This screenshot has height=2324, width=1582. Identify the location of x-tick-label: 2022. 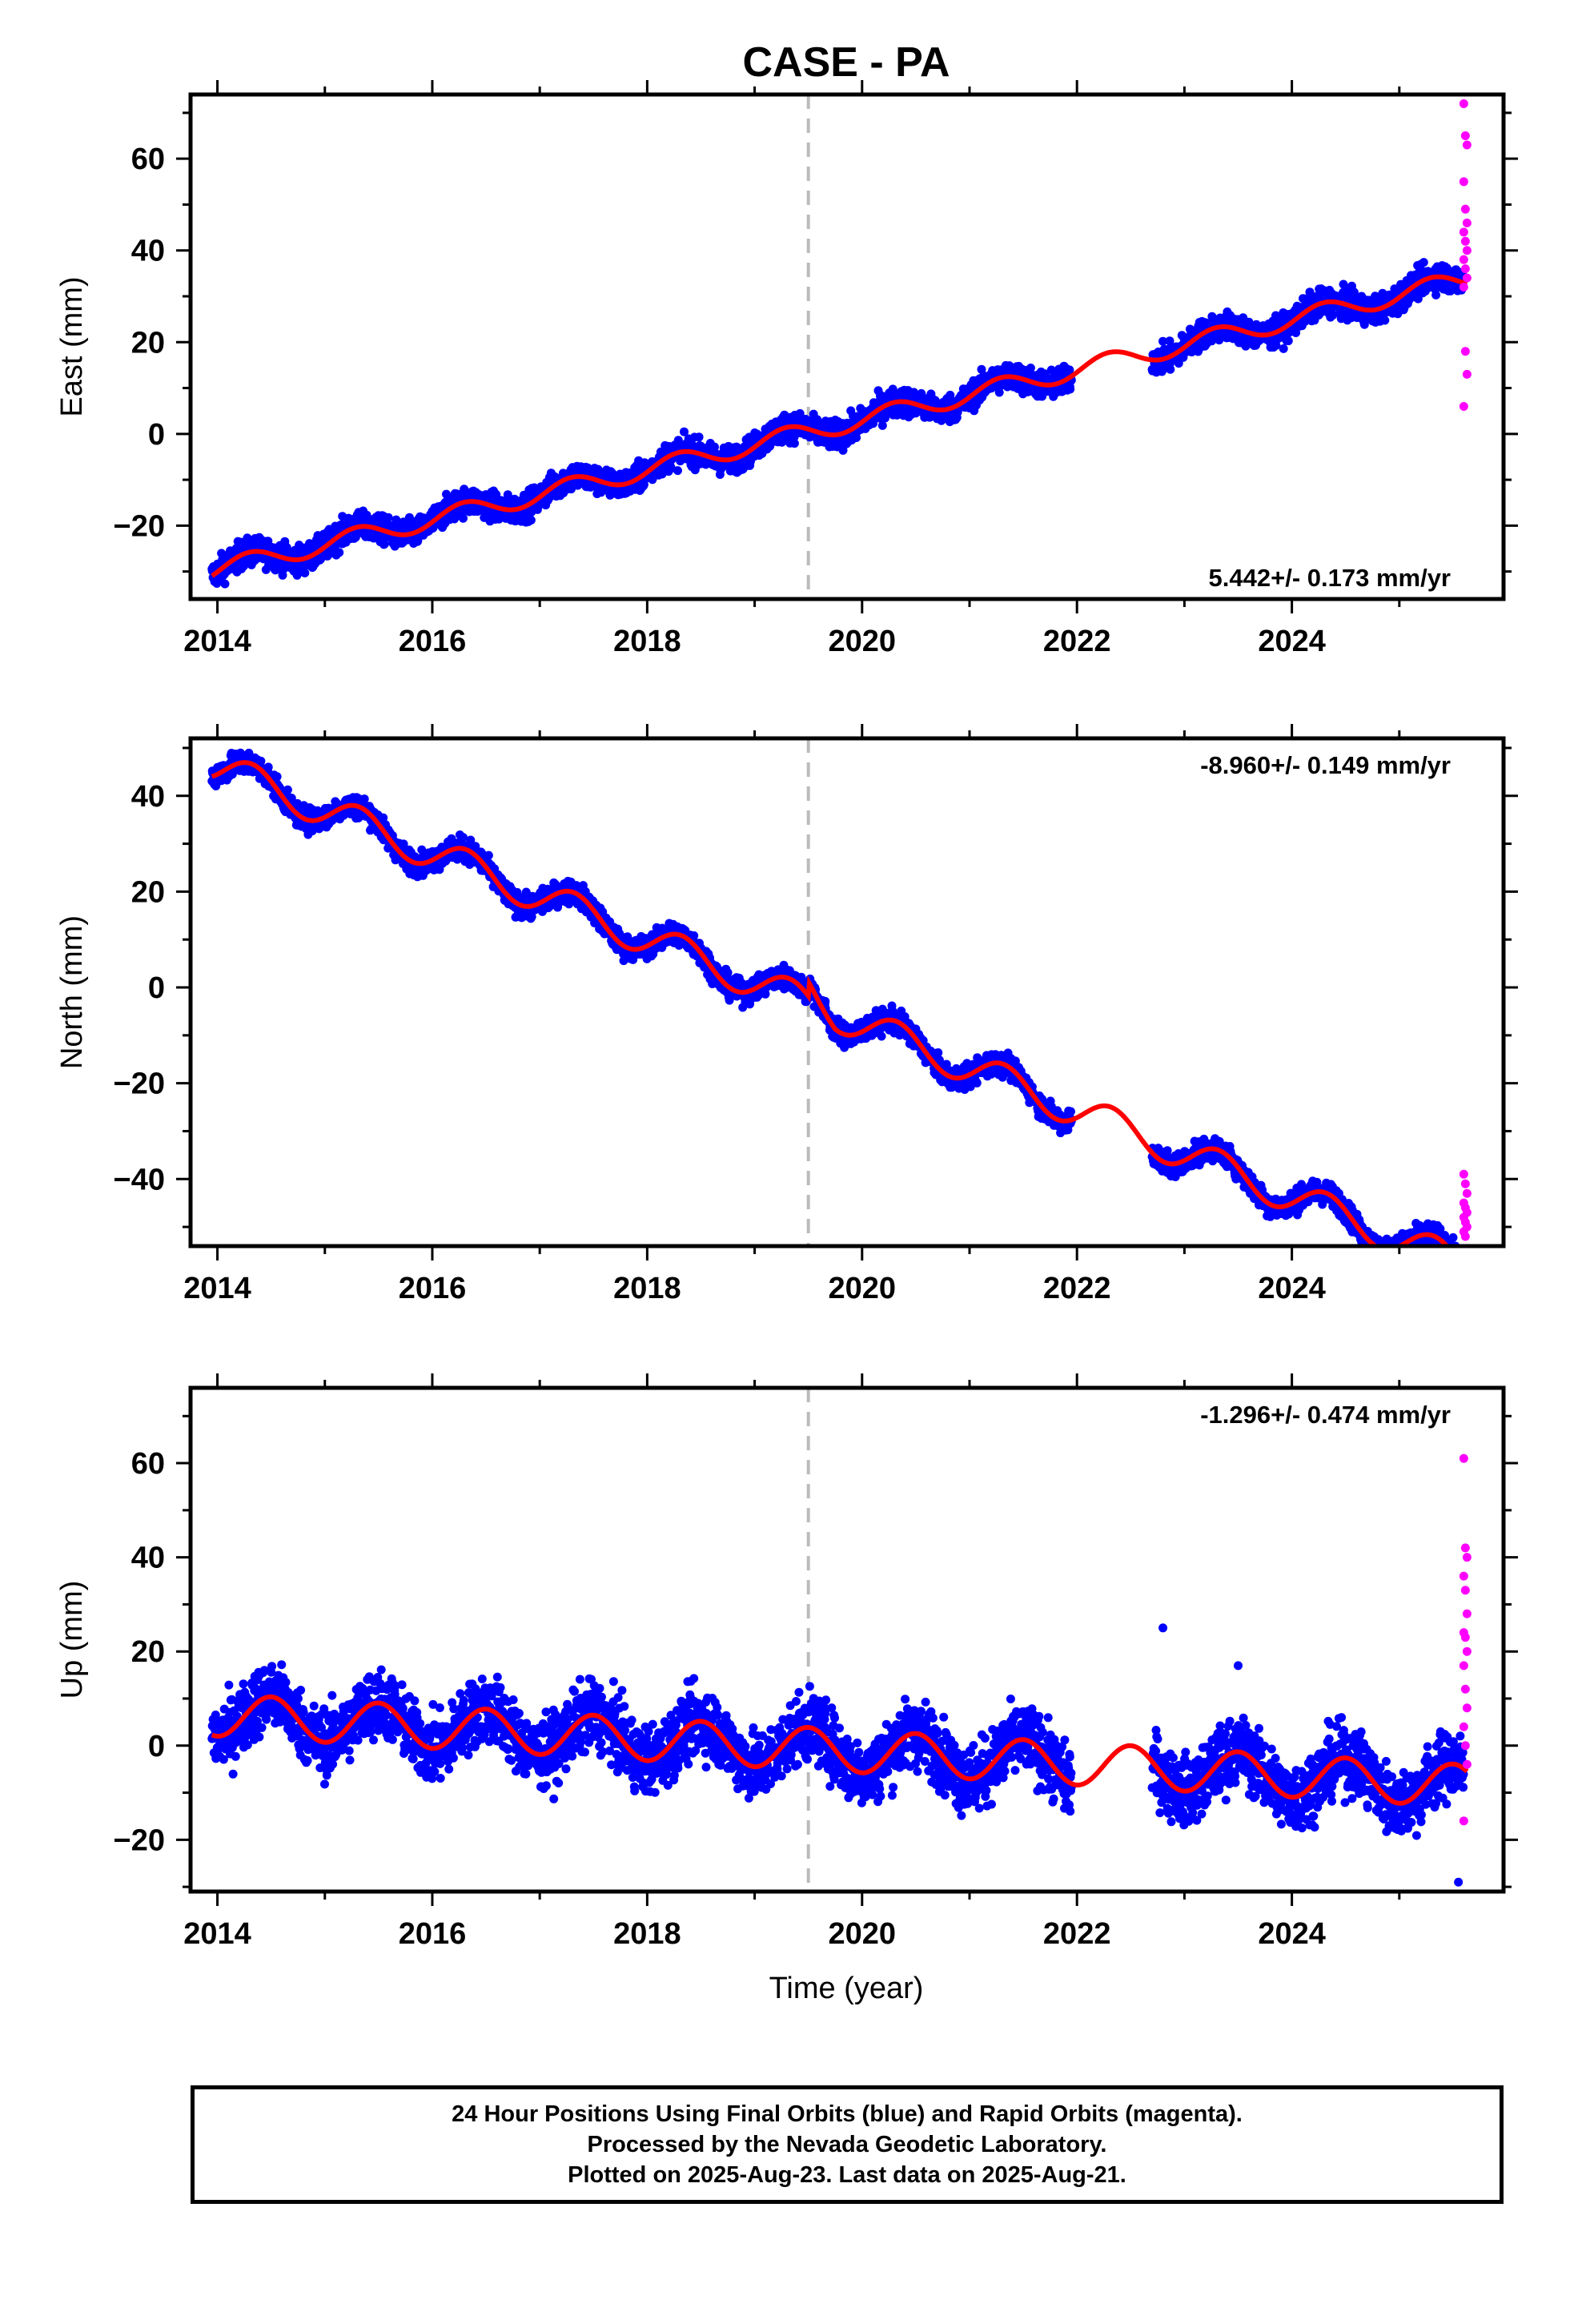
(1077, 641).